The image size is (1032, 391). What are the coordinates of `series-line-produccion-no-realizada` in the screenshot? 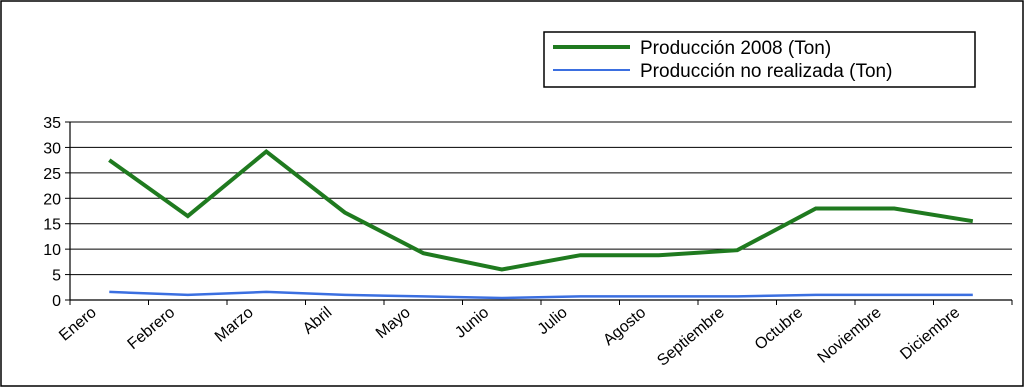 It's located at (541, 295).